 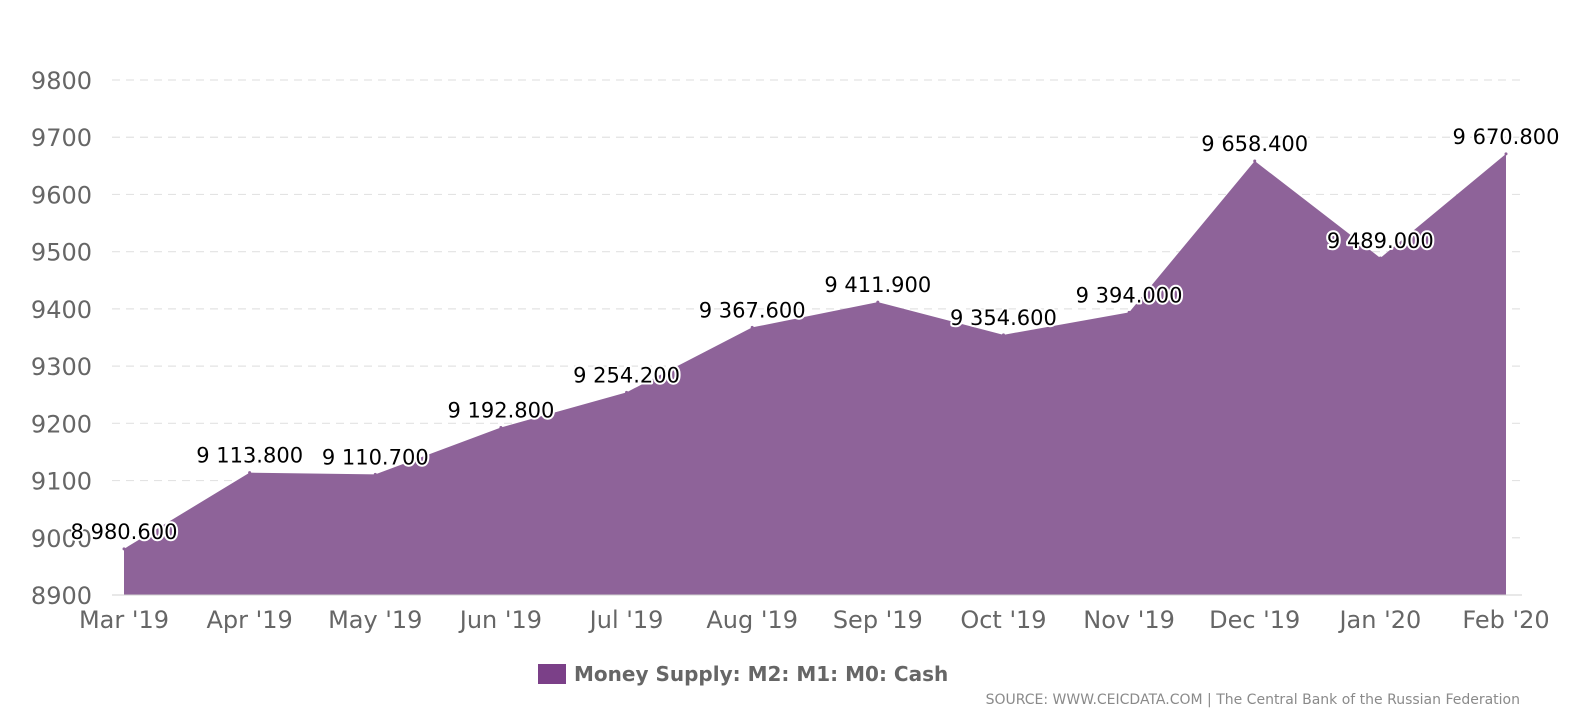 What do you see at coordinates (61, 195) in the screenshot?
I see `y-tick-label: 9600` at bounding box center [61, 195].